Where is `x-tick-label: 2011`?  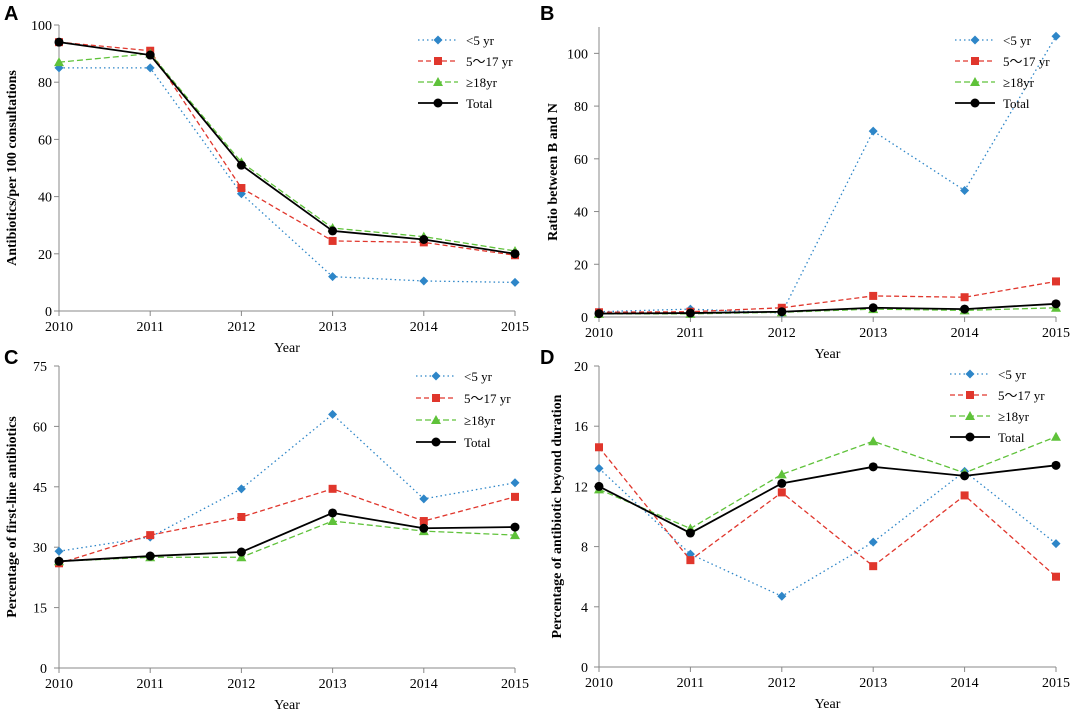 x-tick-label: 2011 is located at coordinates (690, 683).